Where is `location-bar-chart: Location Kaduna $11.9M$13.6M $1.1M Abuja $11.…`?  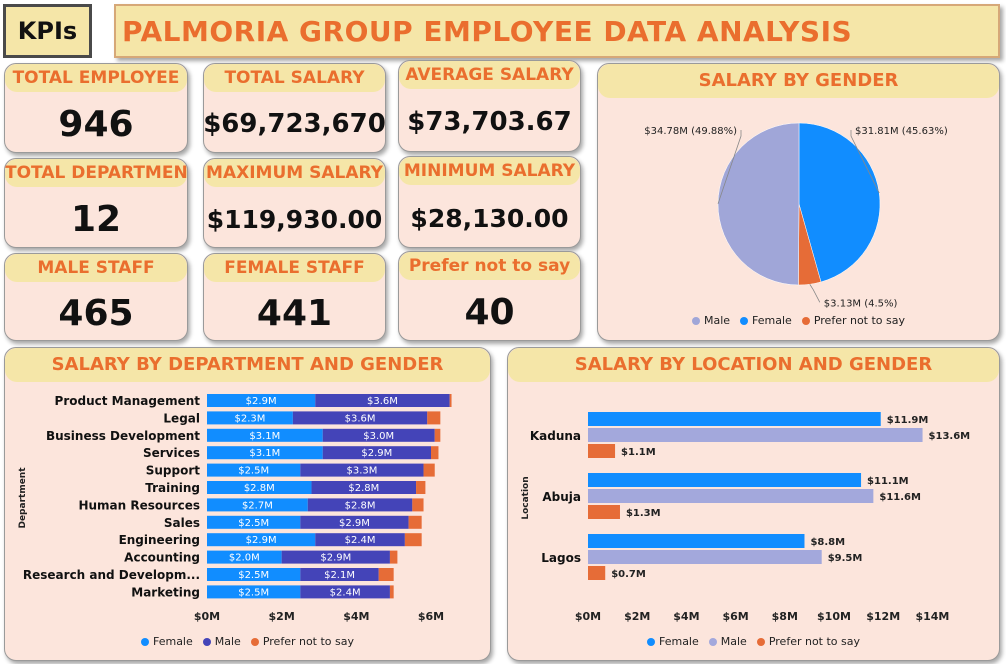 location-bar-chart: Location Kaduna $11.9M$13.6M $1.1M Abuja $11.… is located at coordinates (746, 517).